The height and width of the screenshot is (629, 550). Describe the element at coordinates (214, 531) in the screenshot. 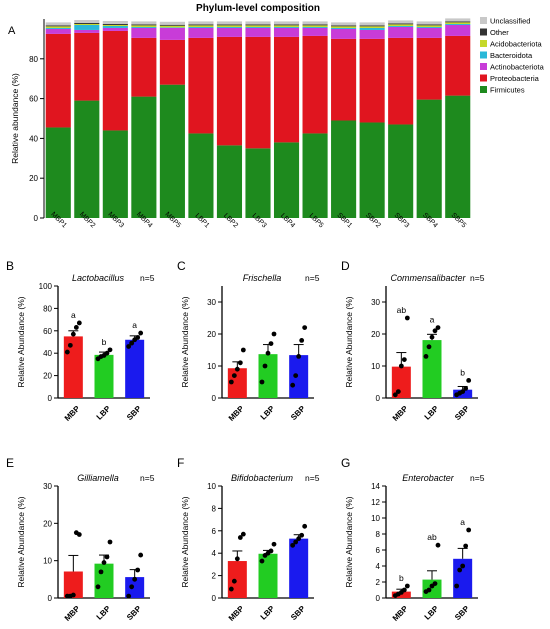

I see `y-tick-label: 6` at that location.